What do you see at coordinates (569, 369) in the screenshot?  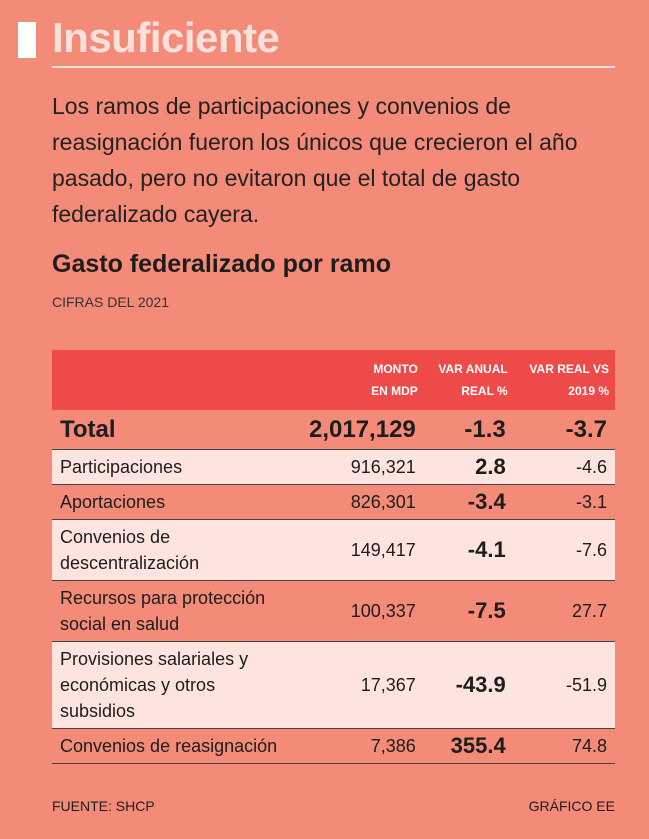 I see `column-header-line: VAR REAL VS` at bounding box center [569, 369].